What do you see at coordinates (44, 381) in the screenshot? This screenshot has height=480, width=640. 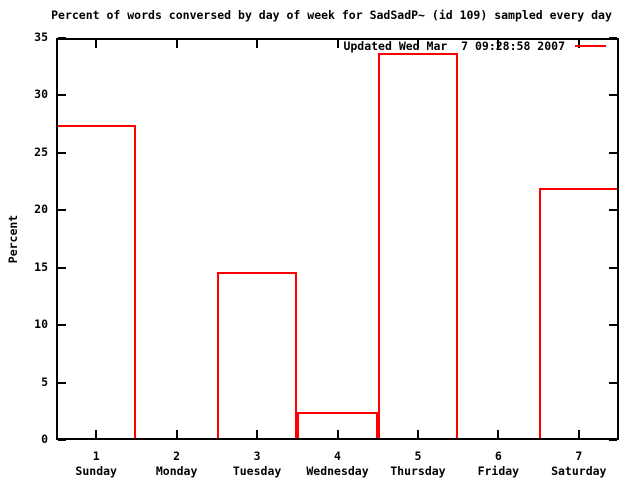 I see `y-tick-label: 5` at bounding box center [44, 381].